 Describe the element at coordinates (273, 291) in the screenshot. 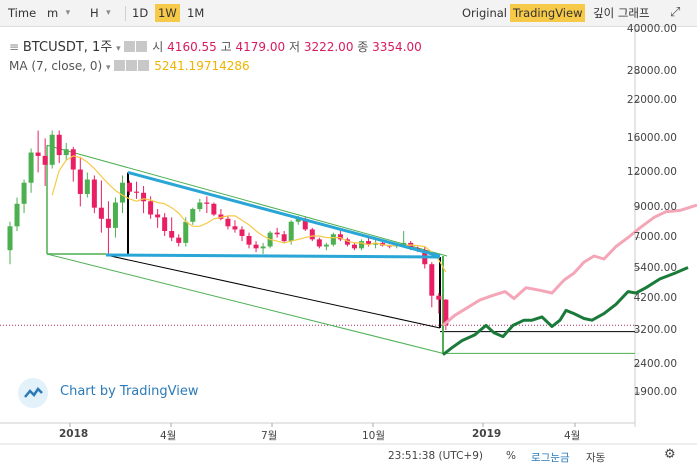

I see `black-trend-line` at that location.